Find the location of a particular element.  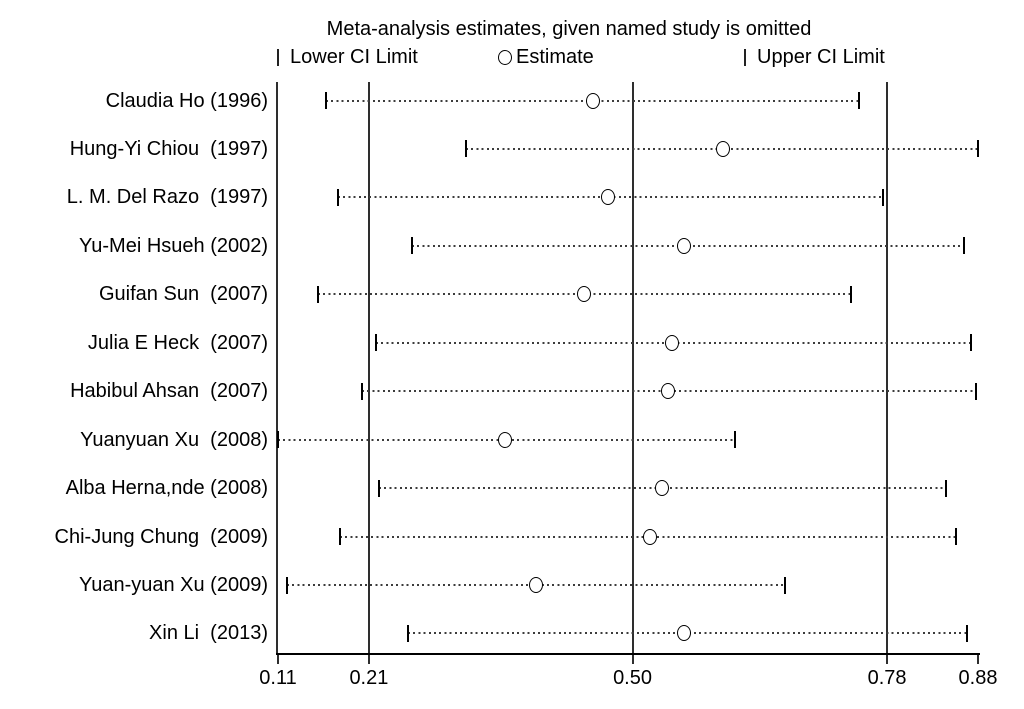

legend-estimate-label: Estimate is located at coordinates (555, 56).